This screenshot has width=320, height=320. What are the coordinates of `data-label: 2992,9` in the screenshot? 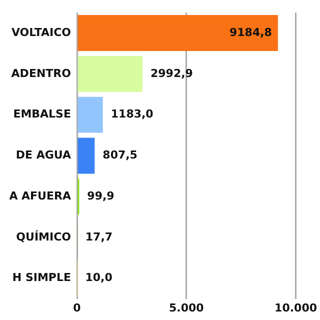 It's located at (171, 73).